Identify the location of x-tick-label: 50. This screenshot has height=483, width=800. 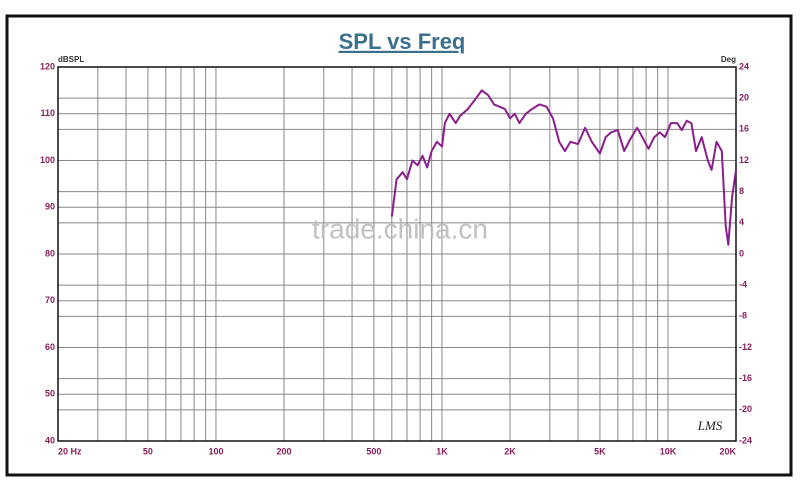
(148, 451).